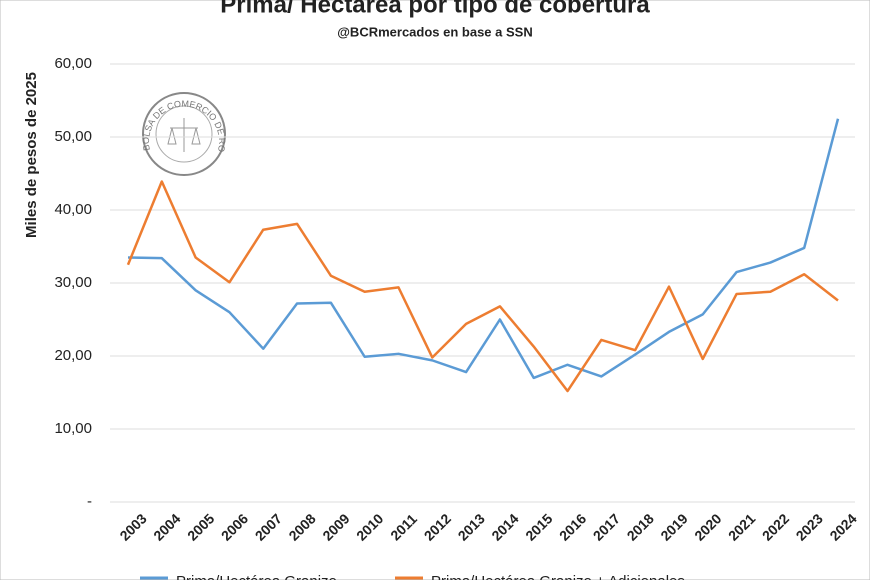 This screenshot has height=580, width=870. I want to click on y-tick-label: 30,00, so click(73, 282).